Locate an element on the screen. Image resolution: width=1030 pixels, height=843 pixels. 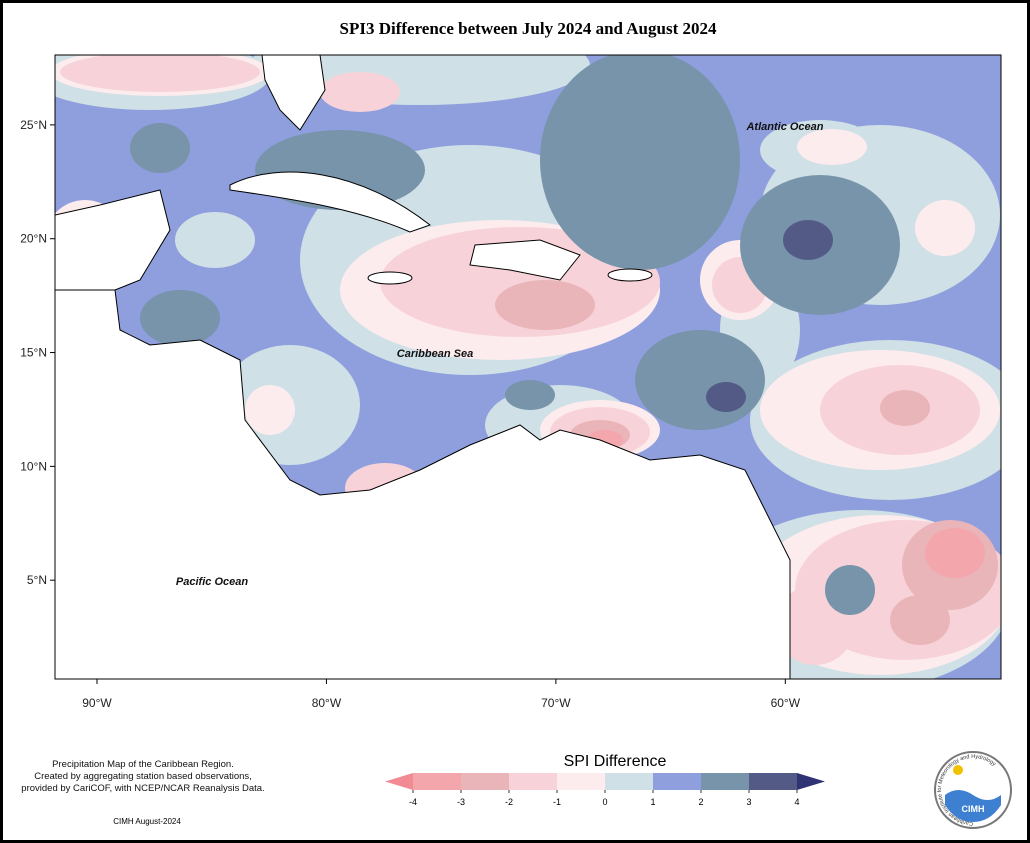
legend-title: SPI Difference is located at coordinates (615, 761).